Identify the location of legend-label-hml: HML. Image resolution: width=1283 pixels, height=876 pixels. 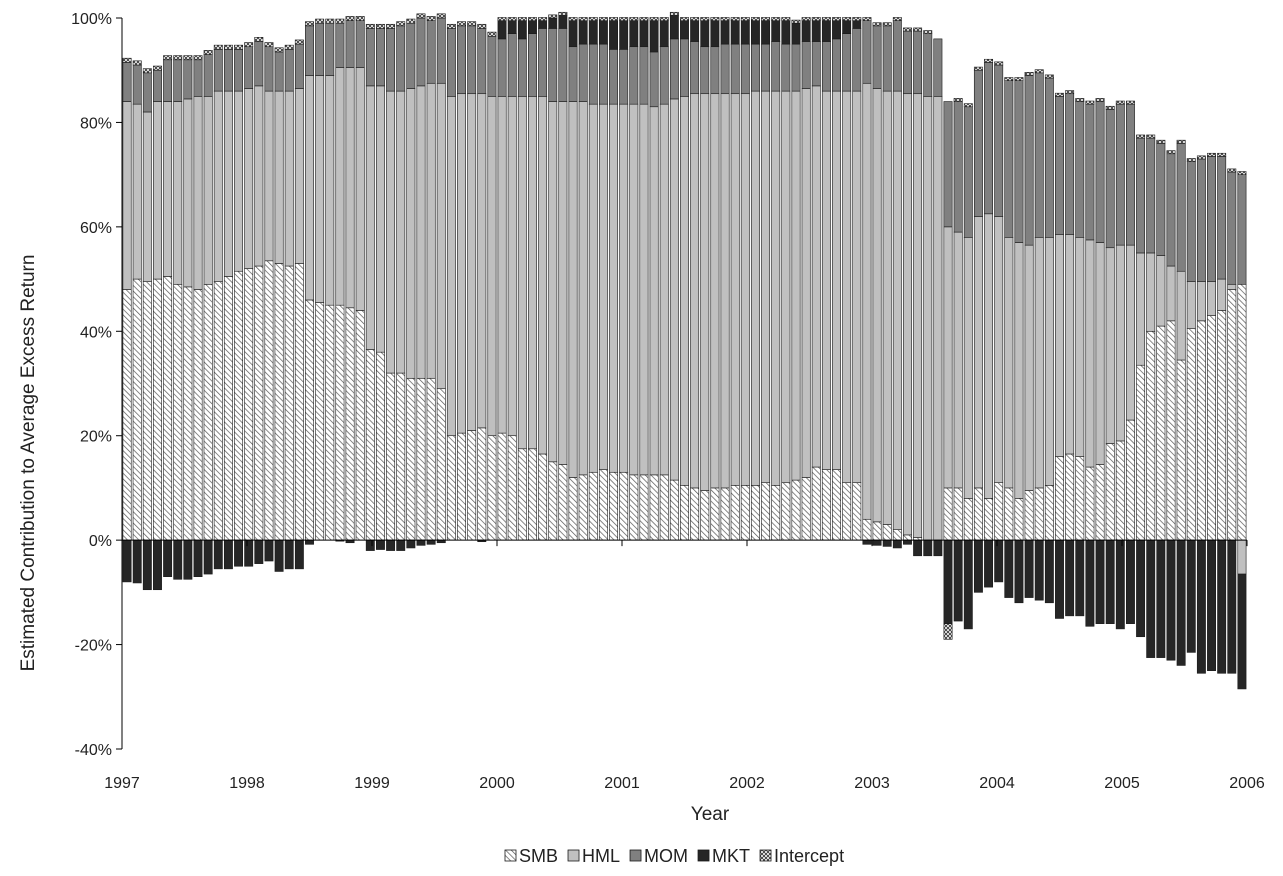
(601, 856).